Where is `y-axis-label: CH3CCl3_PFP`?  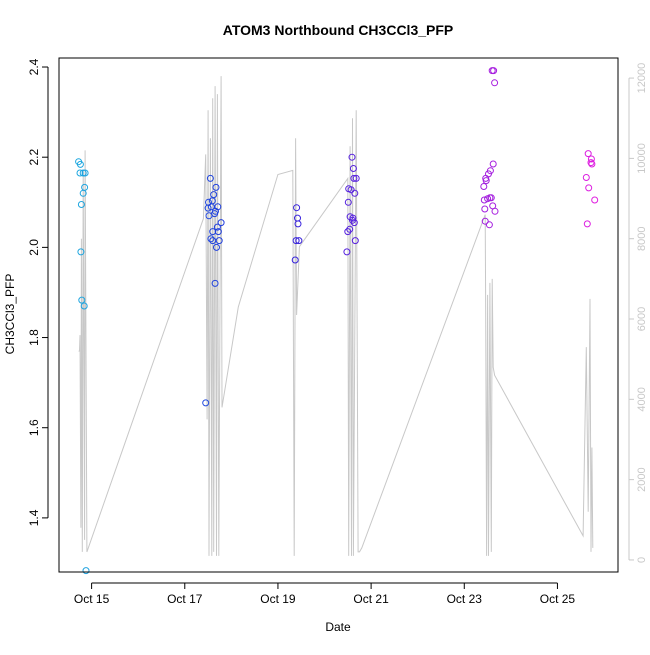 y-axis-label: CH3CCl3_PFP is located at coordinates (10, 314).